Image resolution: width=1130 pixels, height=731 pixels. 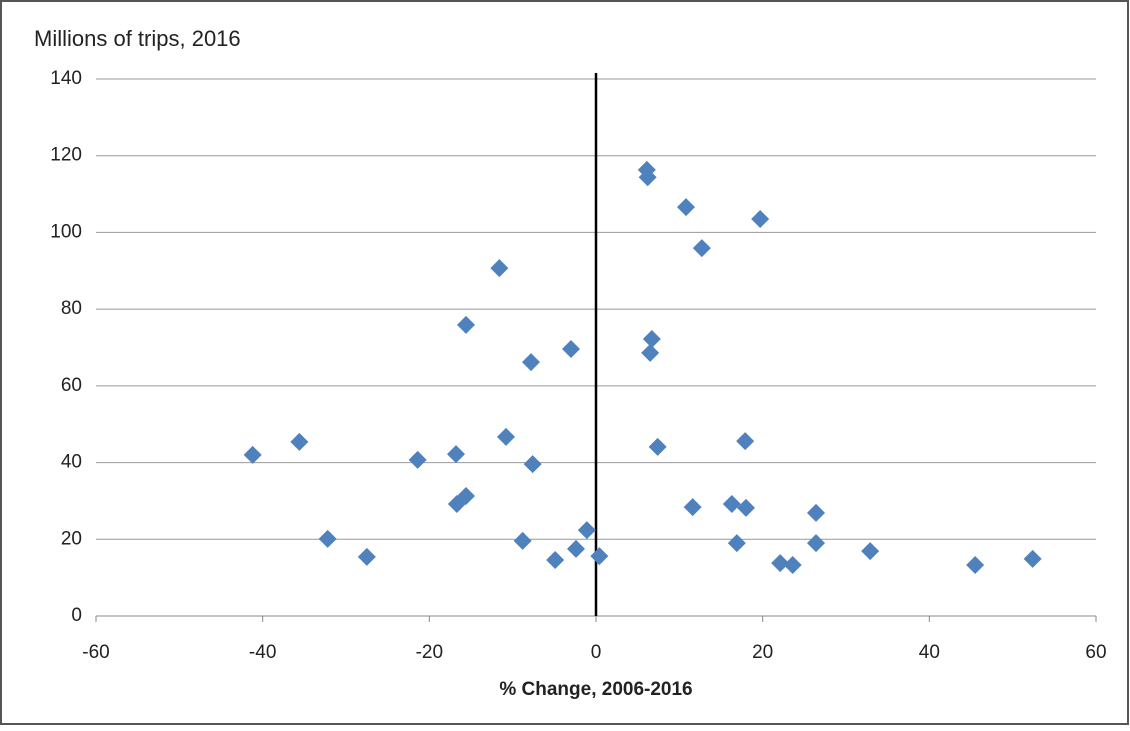 I want to click on y-tick-label: 140, so click(x=66, y=78).